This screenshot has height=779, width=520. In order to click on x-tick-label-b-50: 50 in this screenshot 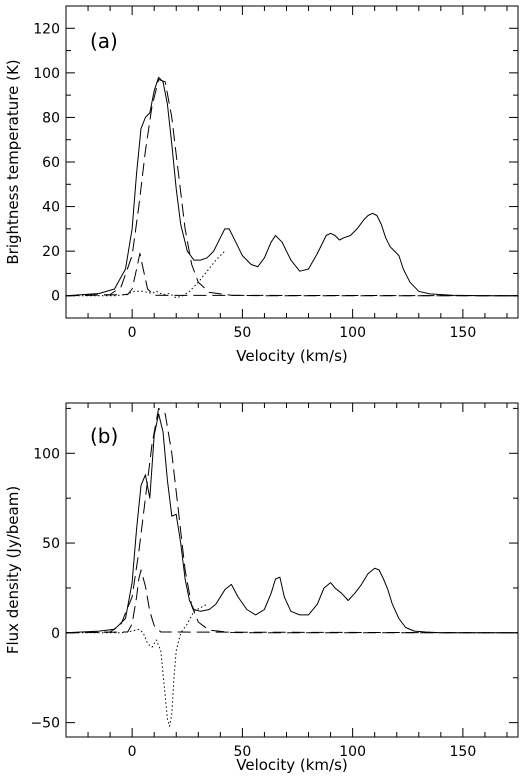, I will do `click(242, 752)`.